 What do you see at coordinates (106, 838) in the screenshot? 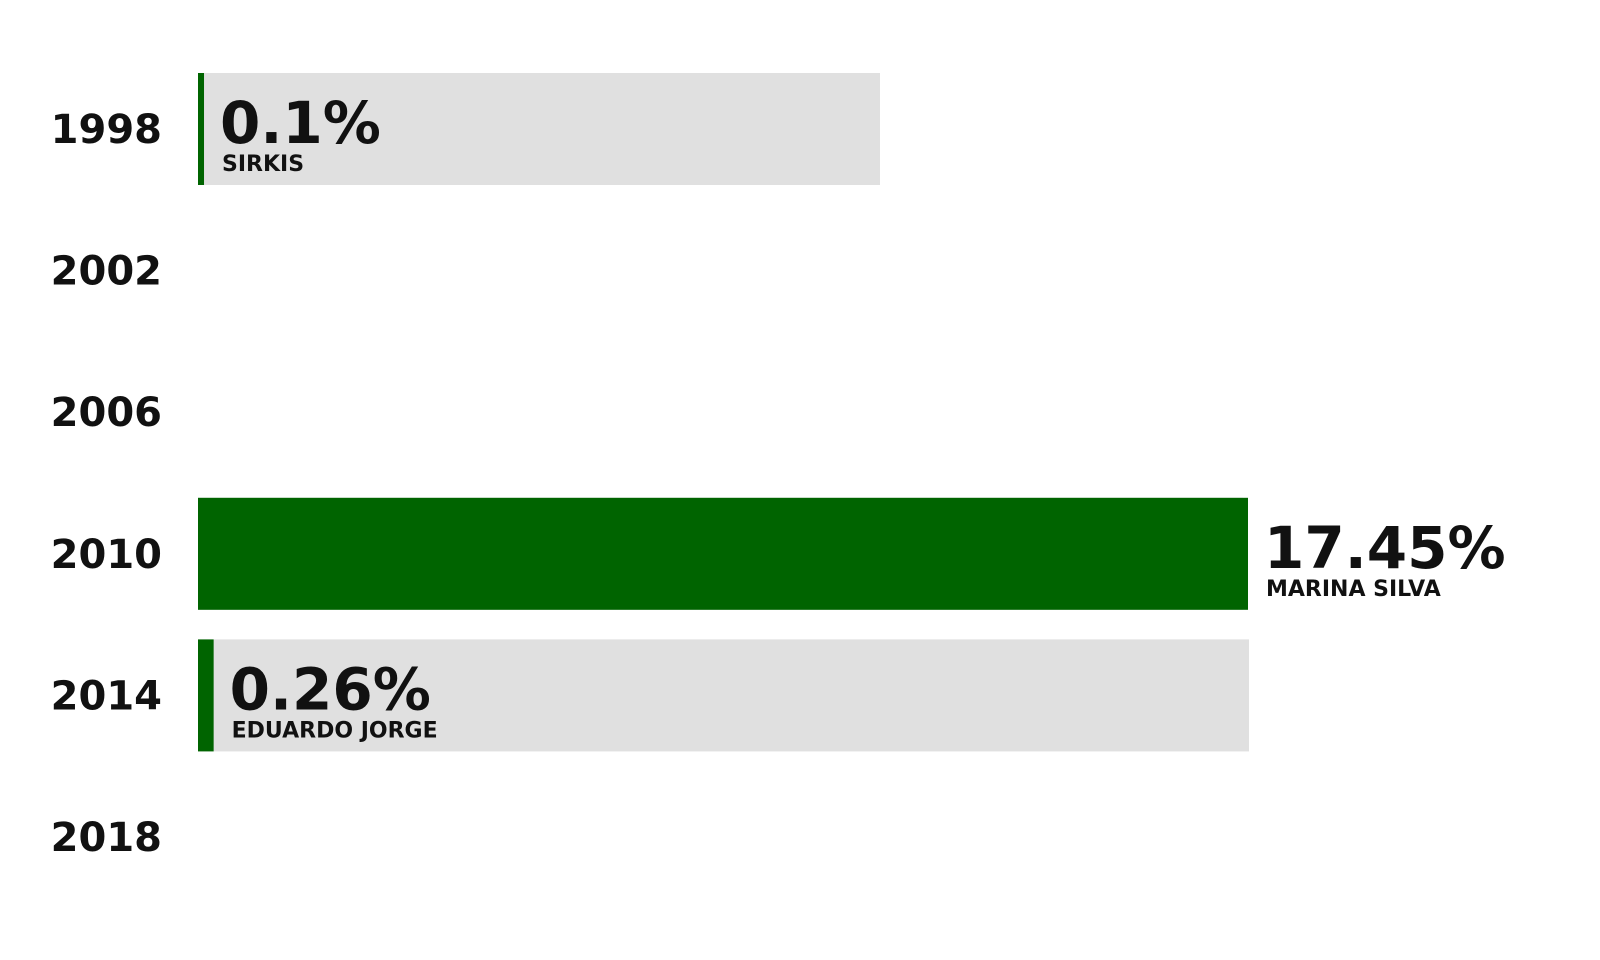
I see `year-label-2018: 2018` at bounding box center [106, 838].